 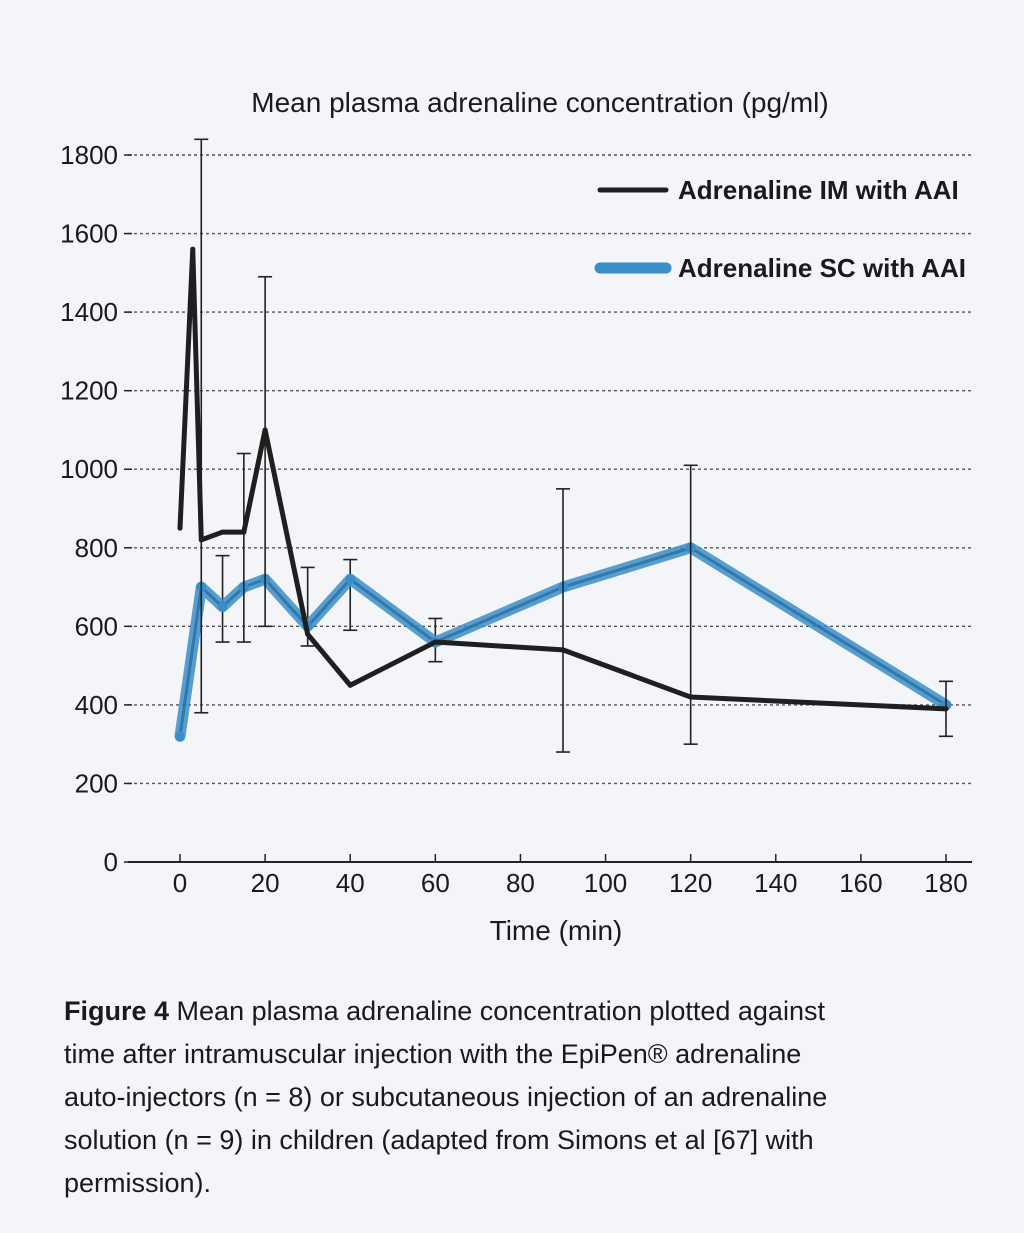 What do you see at coordinates (520, 883) in the screenshot?
I see `x-tick-label-80: 80` at bounding box center [520, 883].